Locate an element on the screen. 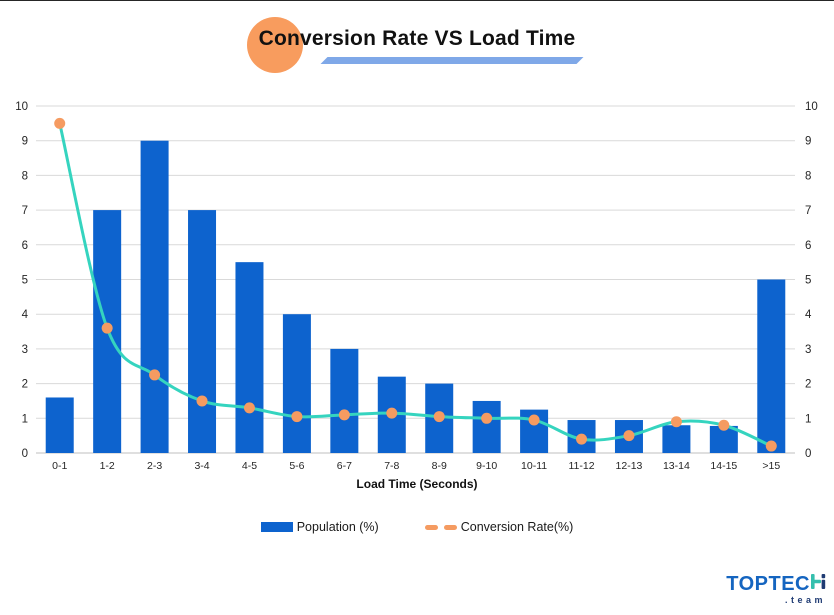 This screenshot has width=834, height=615. legend-item-population: Population (%) is located at coordinates (319, 527).